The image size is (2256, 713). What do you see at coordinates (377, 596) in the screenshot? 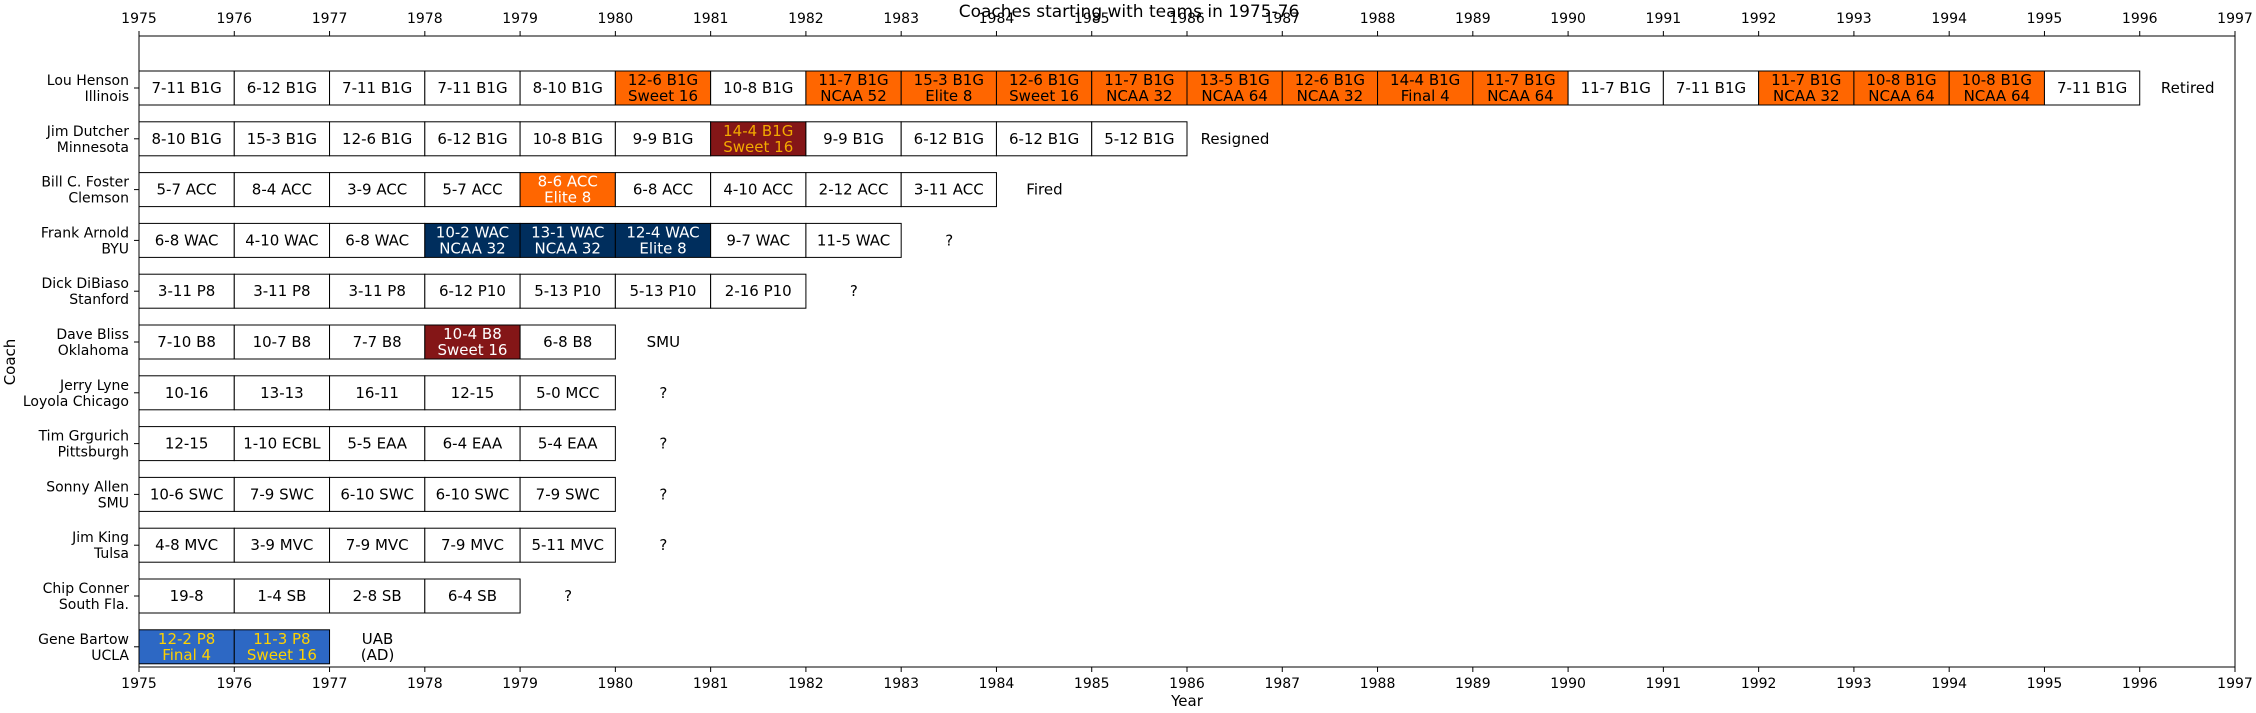
I see `season-record: 2-8 SB` at bounding box center [377, 596].